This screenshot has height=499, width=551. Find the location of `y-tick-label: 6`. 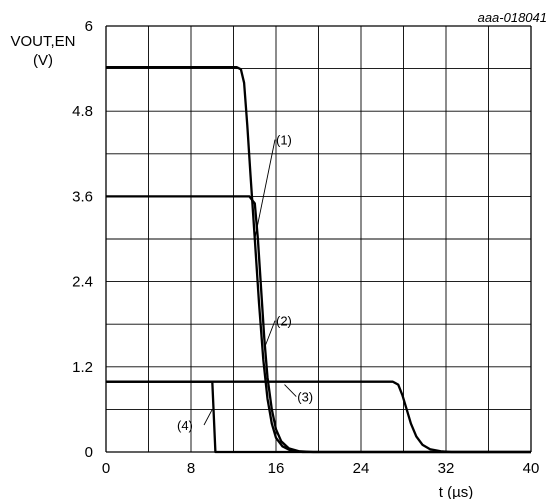

y-tick-label: 6 is located at coordinates (89, 26).